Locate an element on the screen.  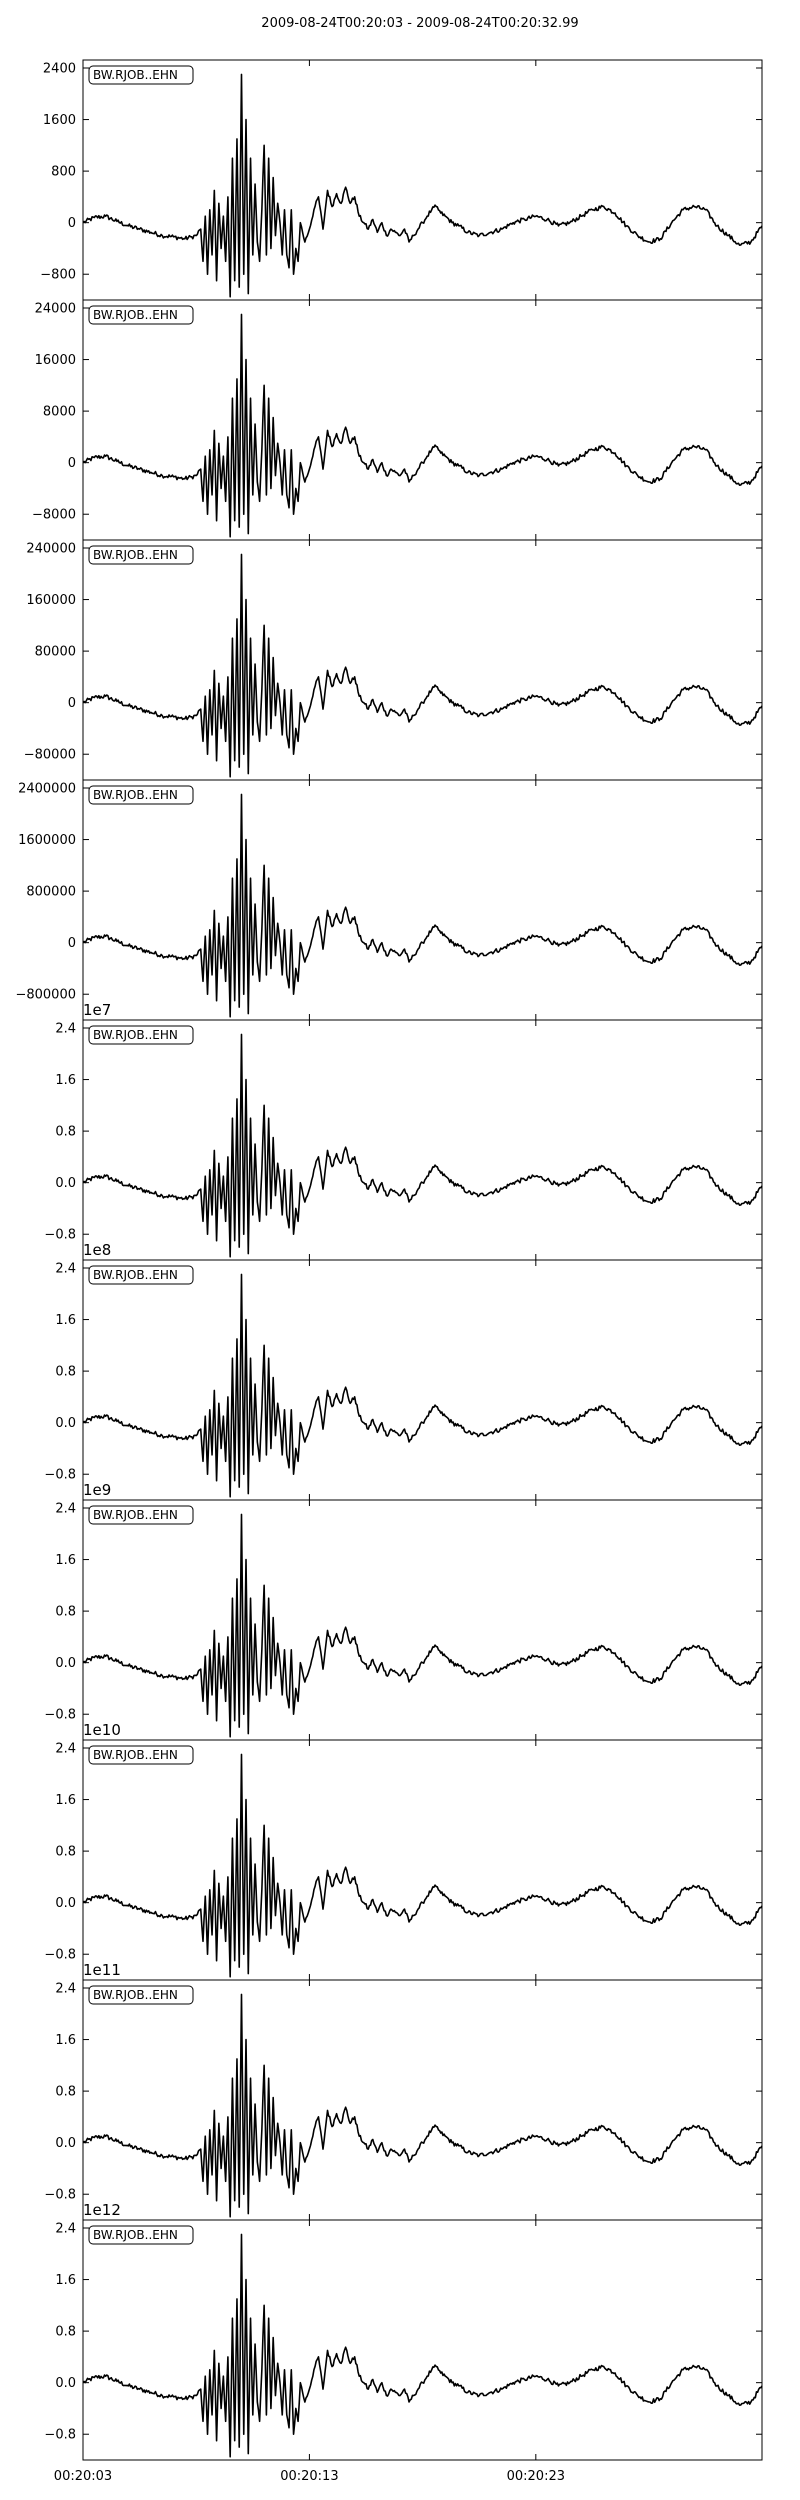
axis-exponent-label: 1e8 is located at coordinates (97, 1250).